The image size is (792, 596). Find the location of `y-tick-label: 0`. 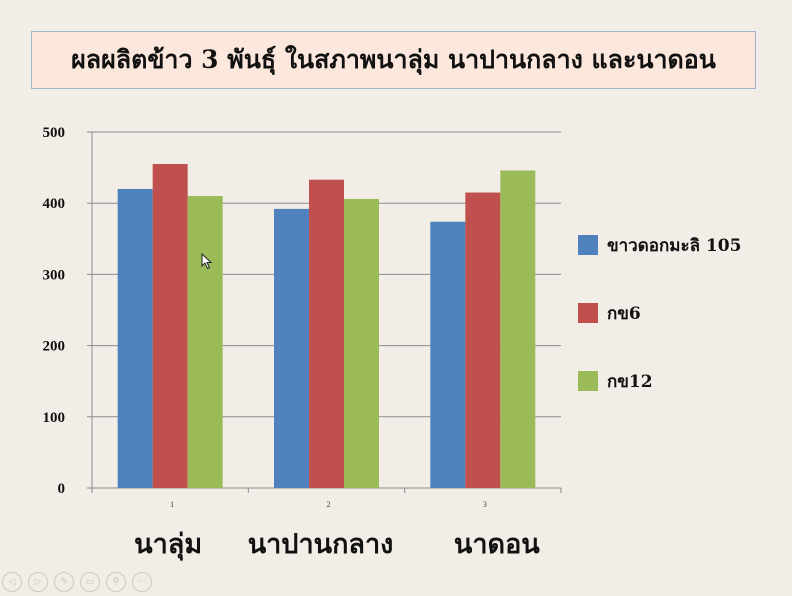

y-tick-label: 0 is located at coordinates (62, 489).